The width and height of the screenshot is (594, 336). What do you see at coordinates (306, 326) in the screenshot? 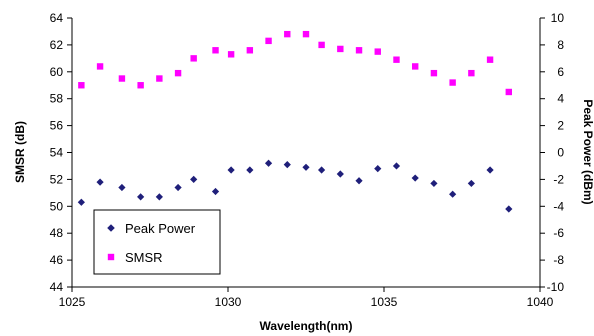
I see `x-axis-title: Wavelength(nm)` at bounding box center [306, 326].